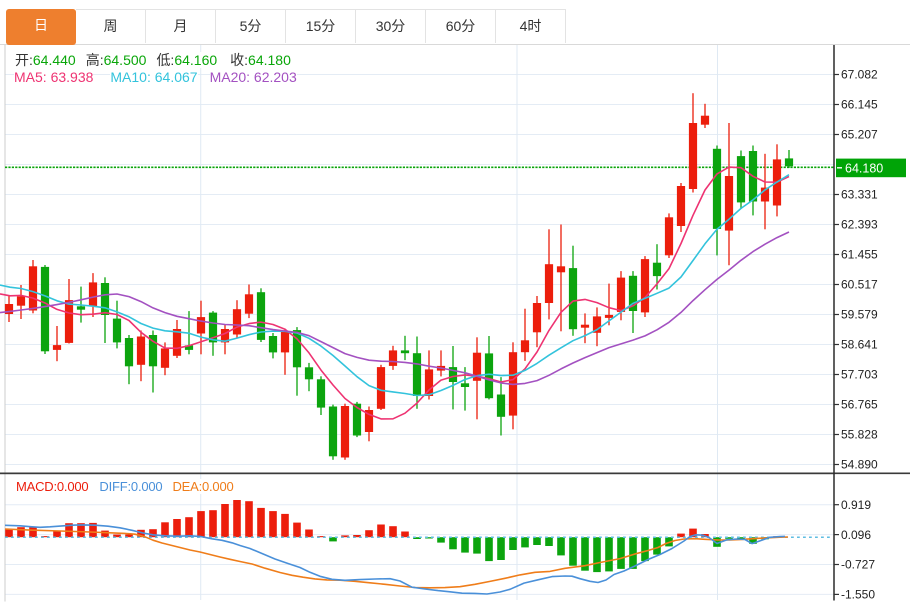 This screenshot has height=604, width=910. Describe the element at coordinates (859, 315) in the screenshot. I see `svg-text: 59.579` at that location.